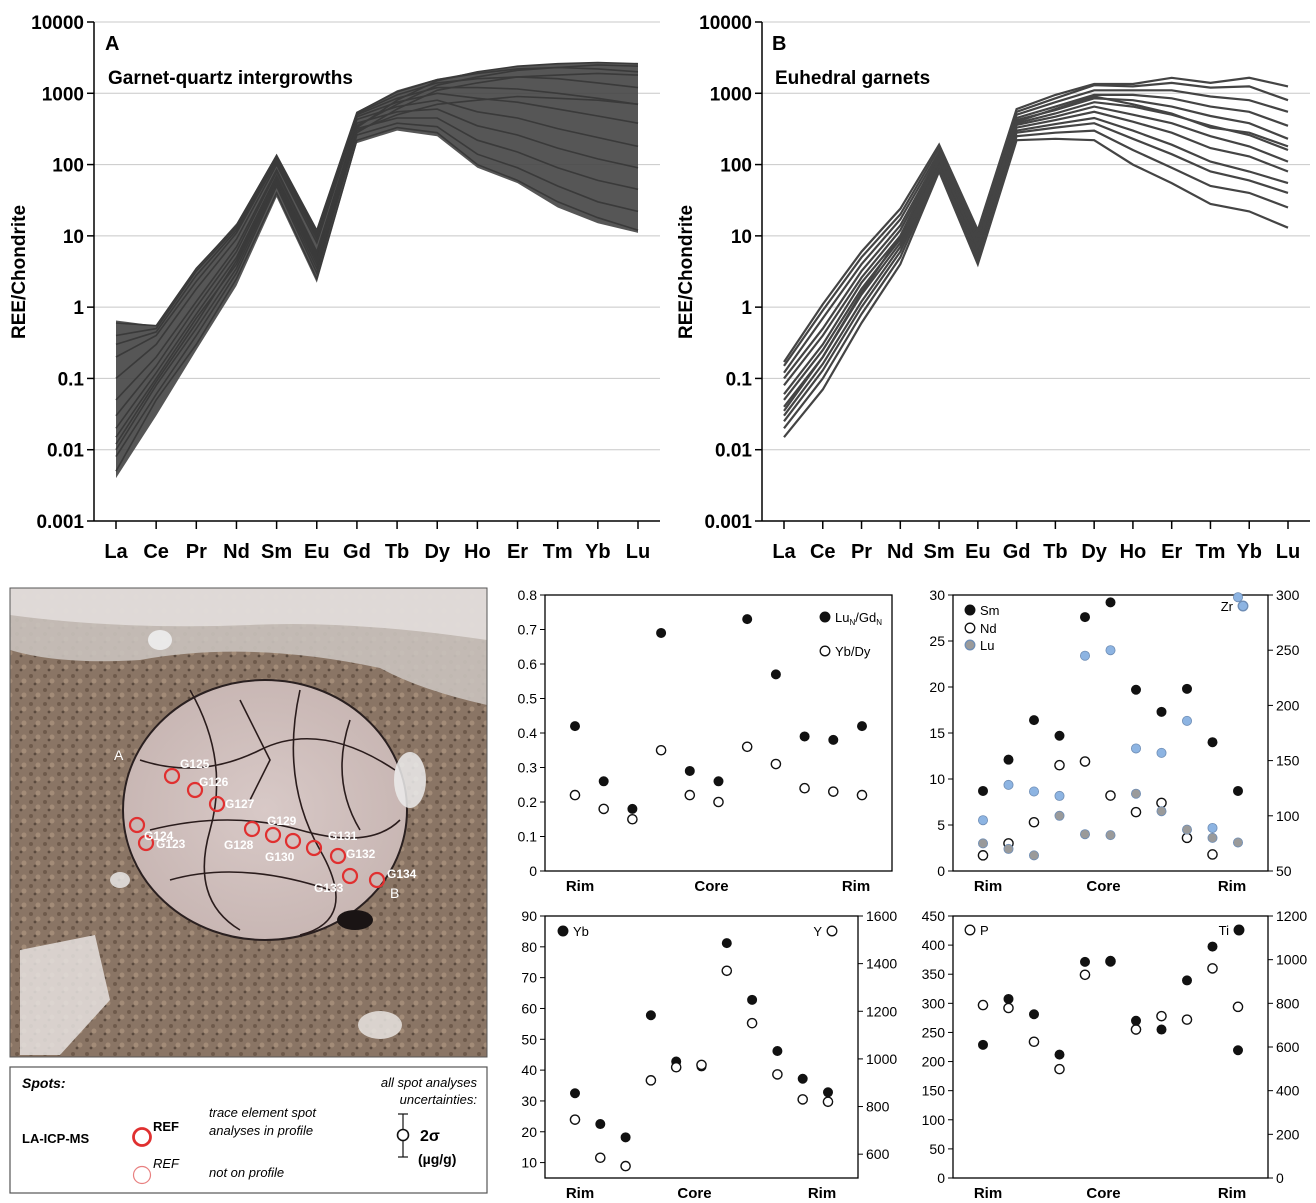  I want to click on x-tick-label: Nd, so click(236, 552).